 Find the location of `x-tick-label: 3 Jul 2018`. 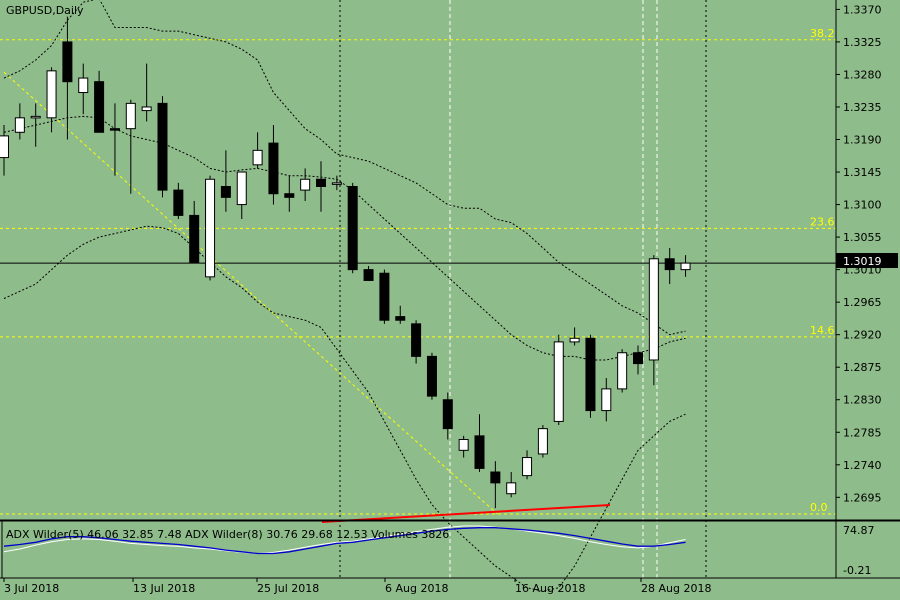

x-tick-label: 3 Jul 2018 is located at coordinates (31, 588).